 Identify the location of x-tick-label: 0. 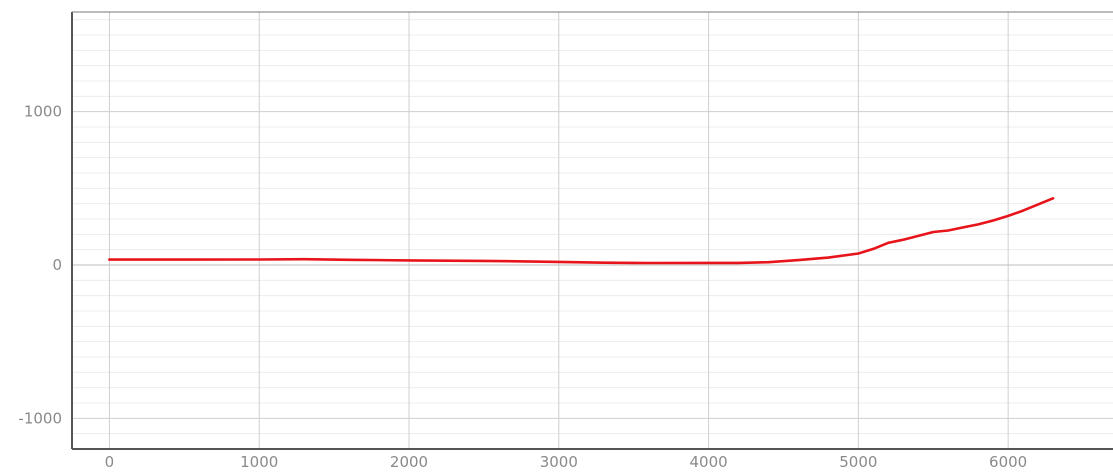
(110, 462).